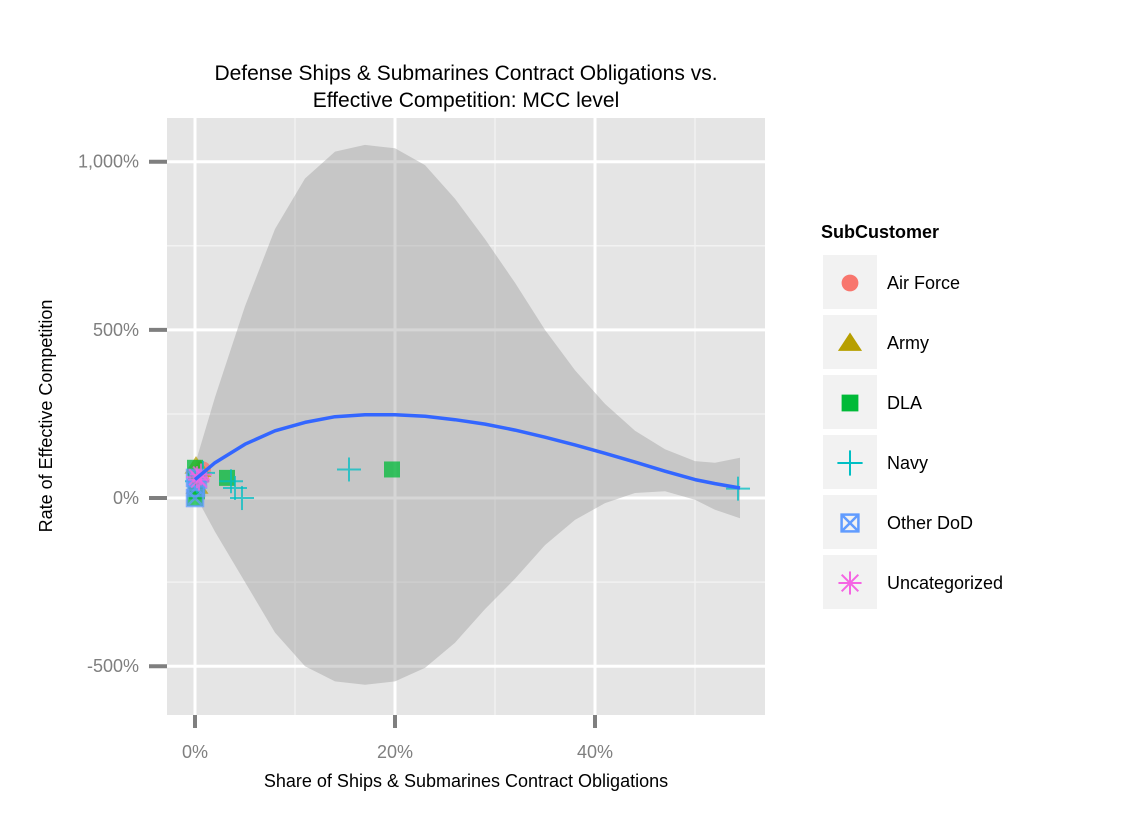 The image size is (1125, 825). Describe the element at coordinates (116, 330) in the screenshot. I see `y-tick-label: 500%` at that location.